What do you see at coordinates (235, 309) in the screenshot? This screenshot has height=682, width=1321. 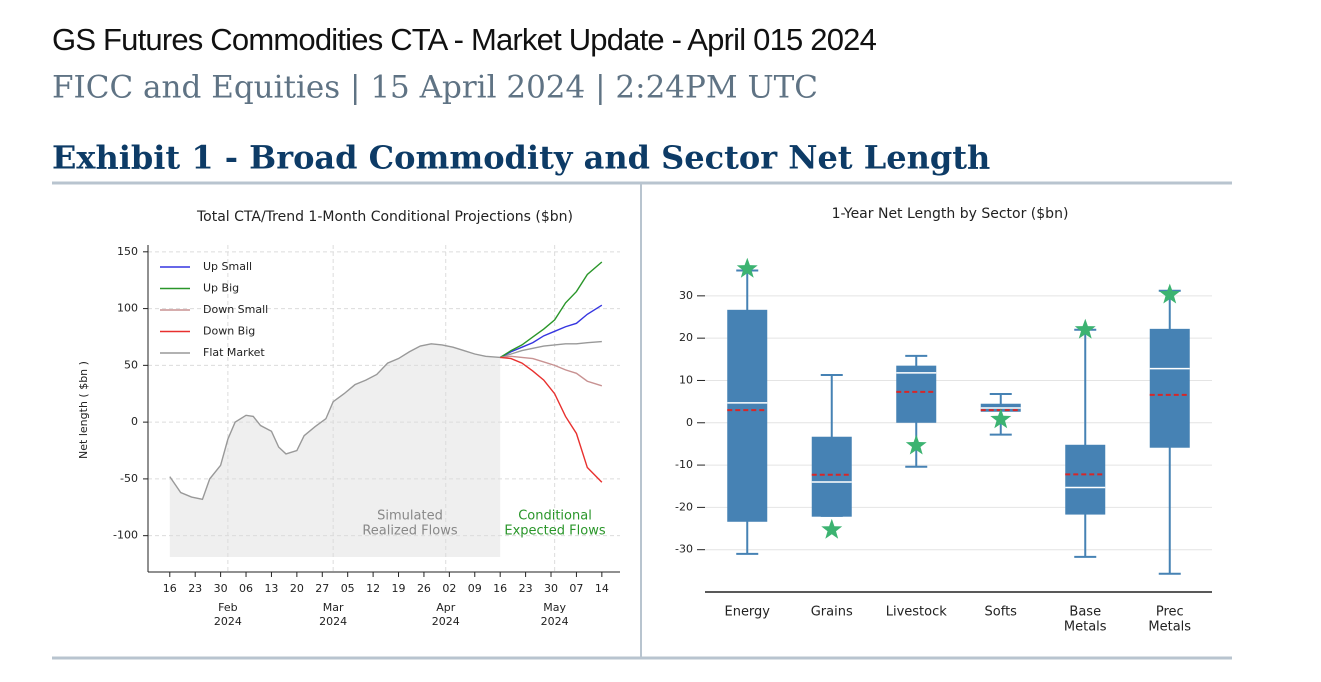 I see `legend-label: Down Small` at bounding box center [235, 309].